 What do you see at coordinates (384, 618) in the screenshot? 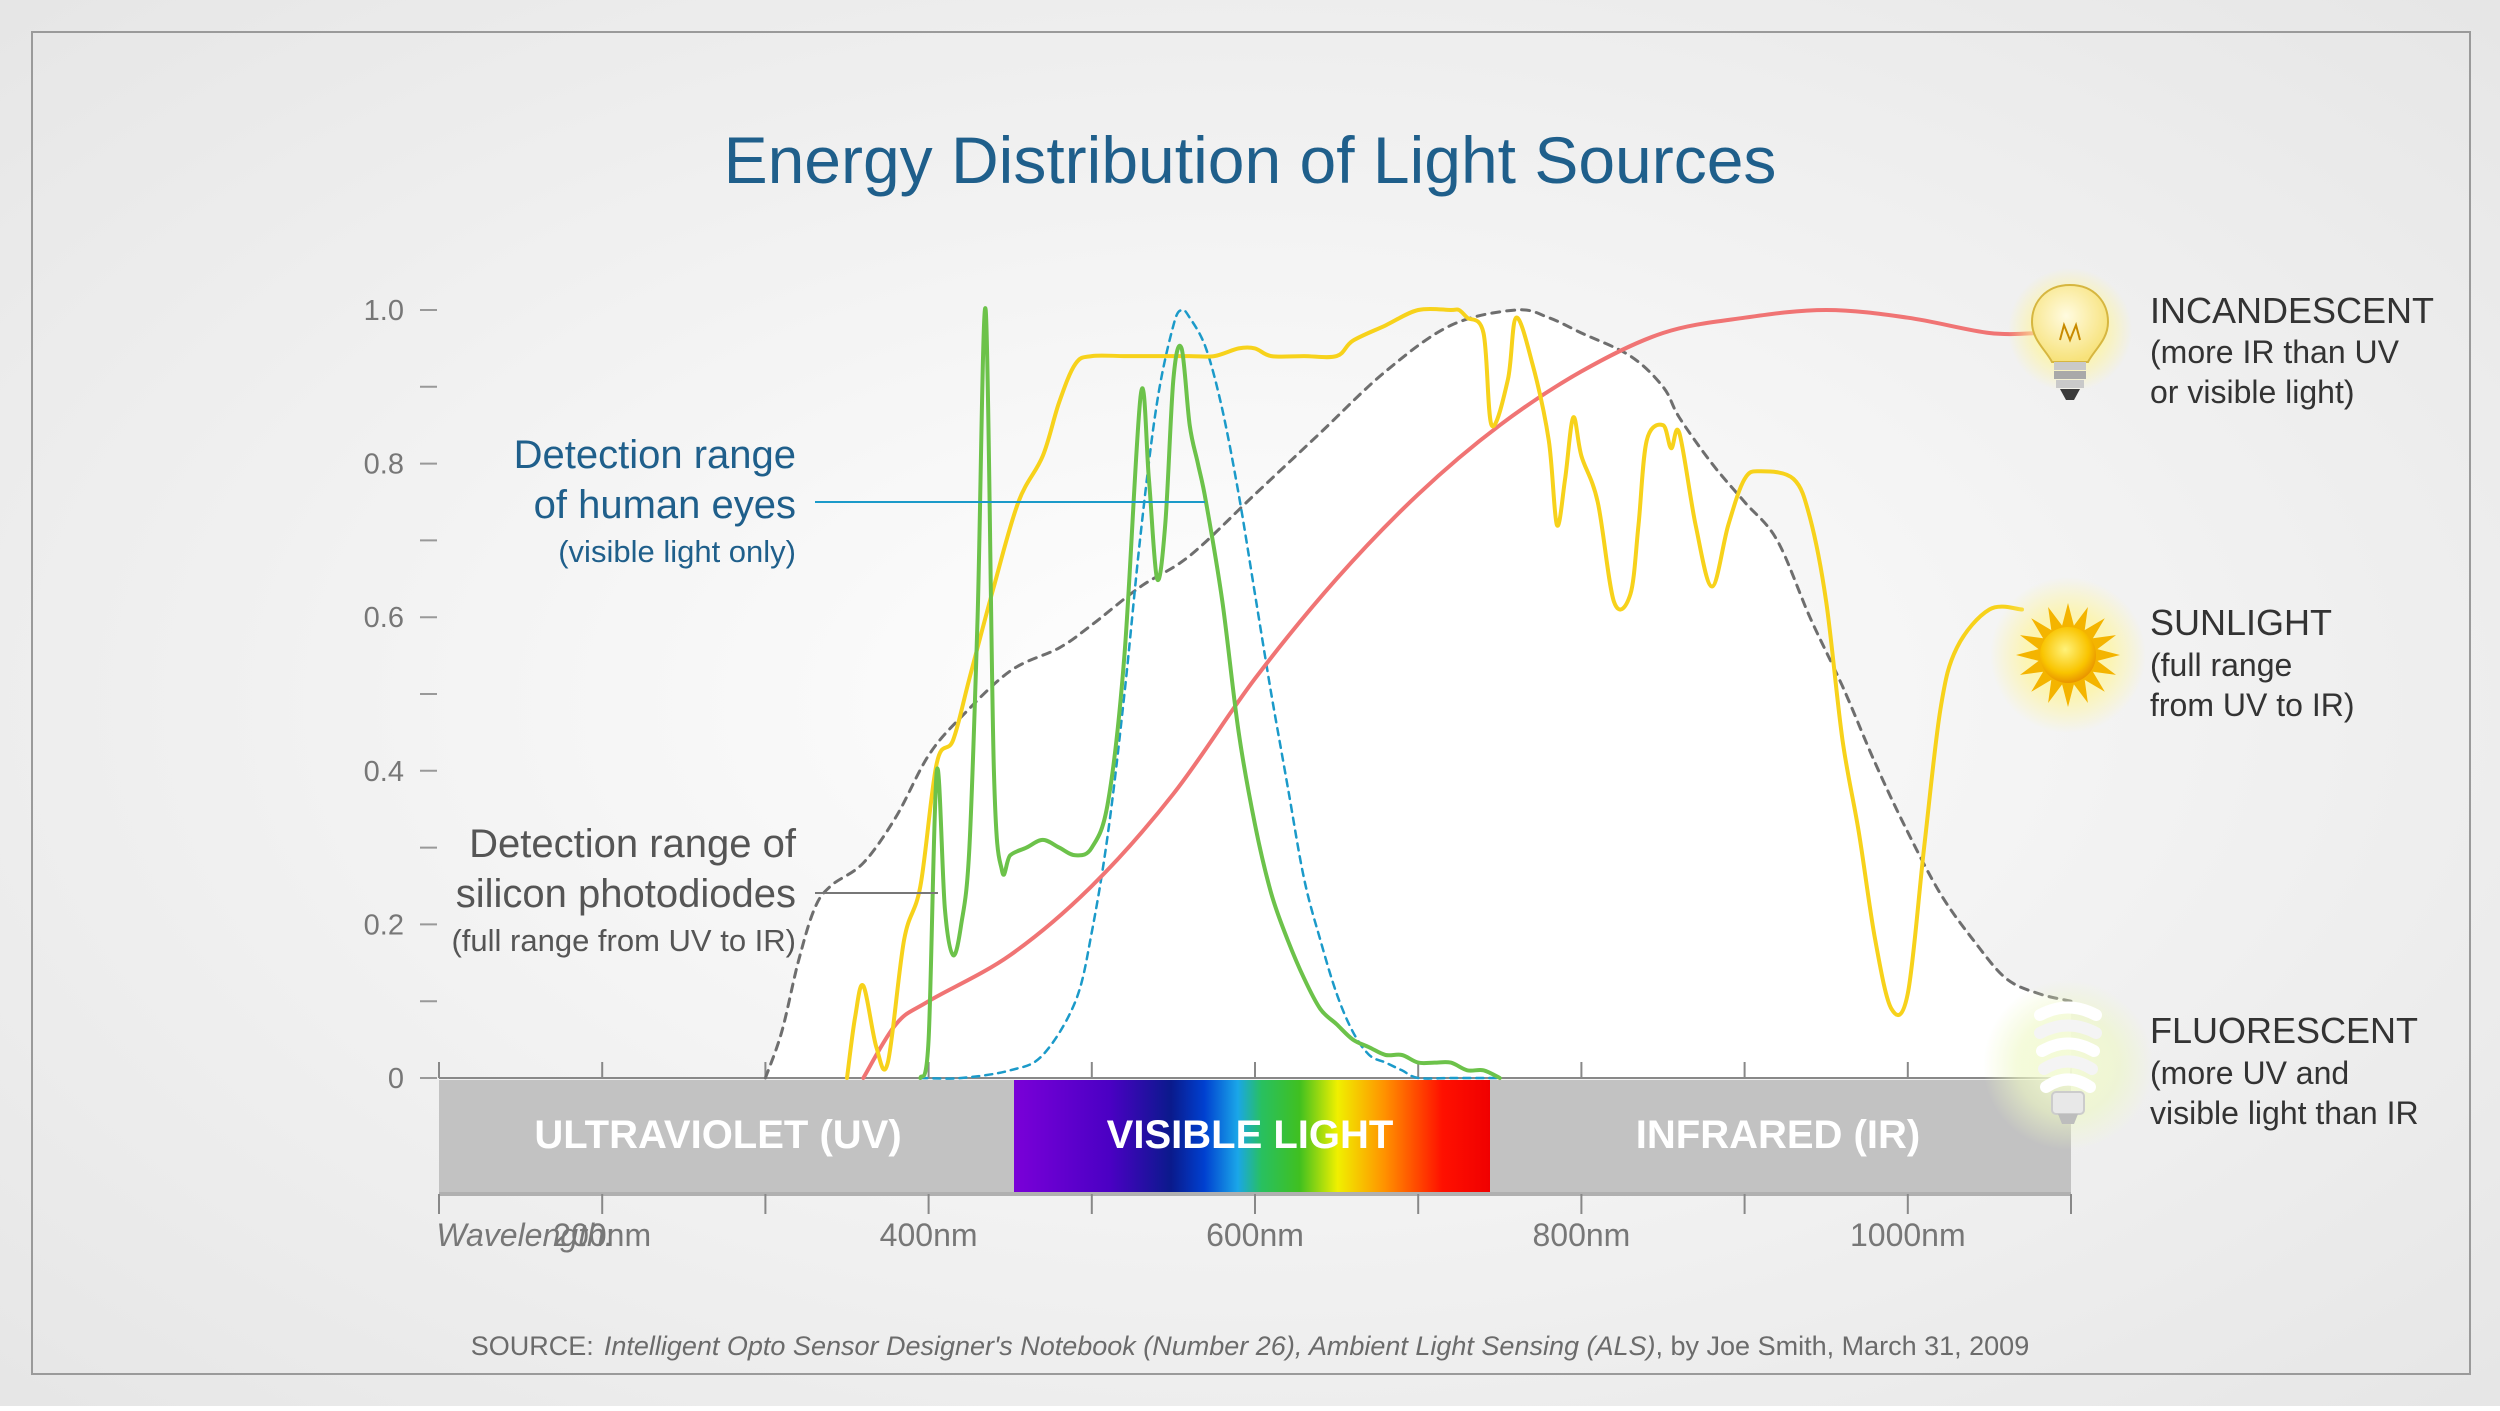
I see `y-tick-label: 0.6` at bounding box center [384, 618].